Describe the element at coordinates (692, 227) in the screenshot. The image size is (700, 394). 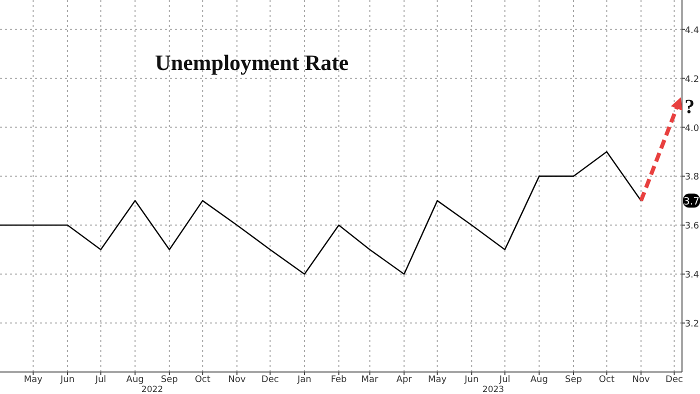
I see `y-tick-label: 3.6` at that location.